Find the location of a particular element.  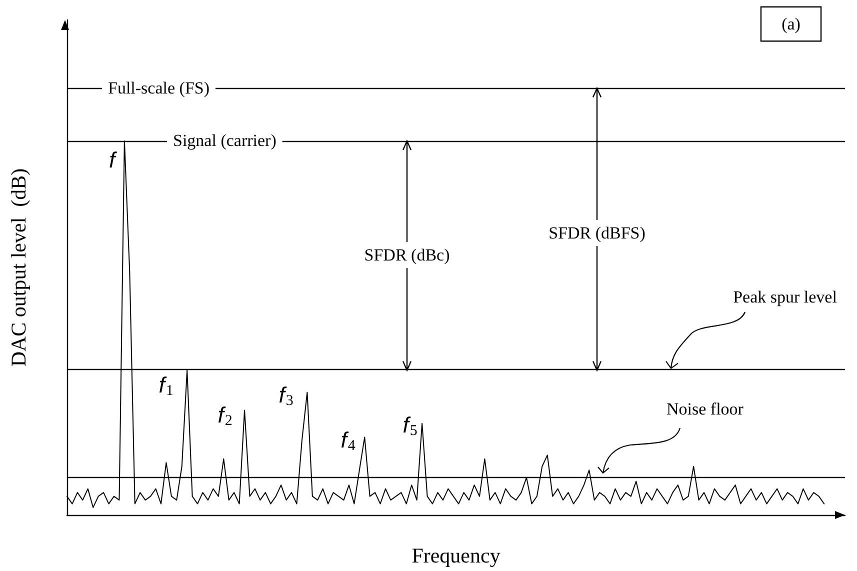

annotation: SFDR (dBFS) is located at coordinates (597, 233).